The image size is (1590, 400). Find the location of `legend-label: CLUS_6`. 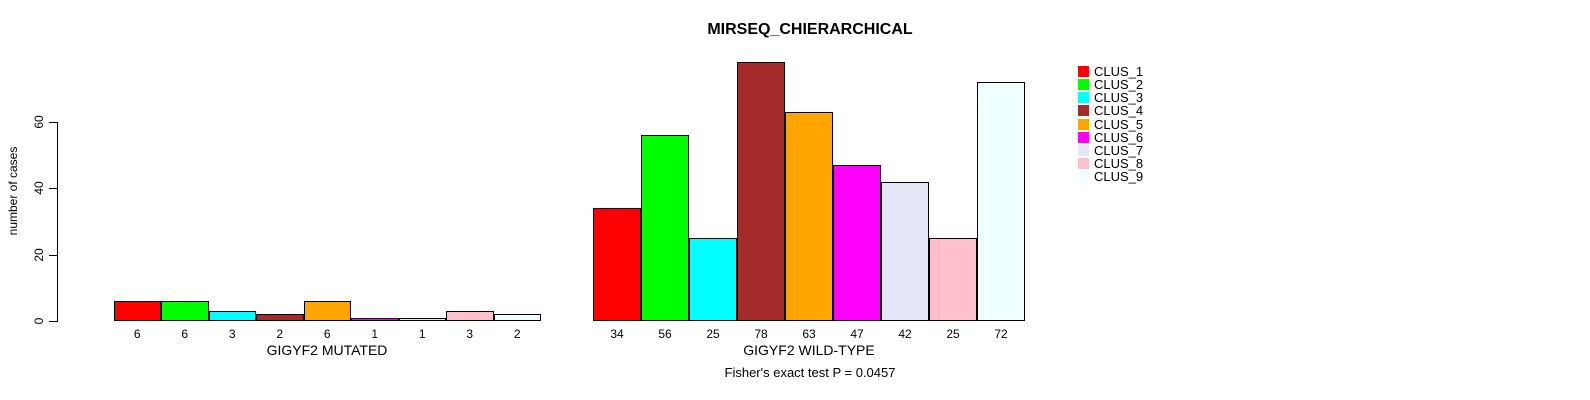

legend-label: CLUS_6 is located at coordinates (1119, 137).